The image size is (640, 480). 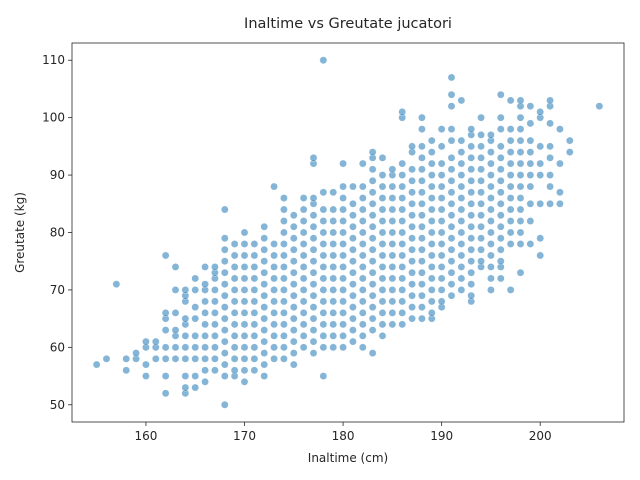 I want to click on y-tick-label: 80, so click(x=57, y=233).